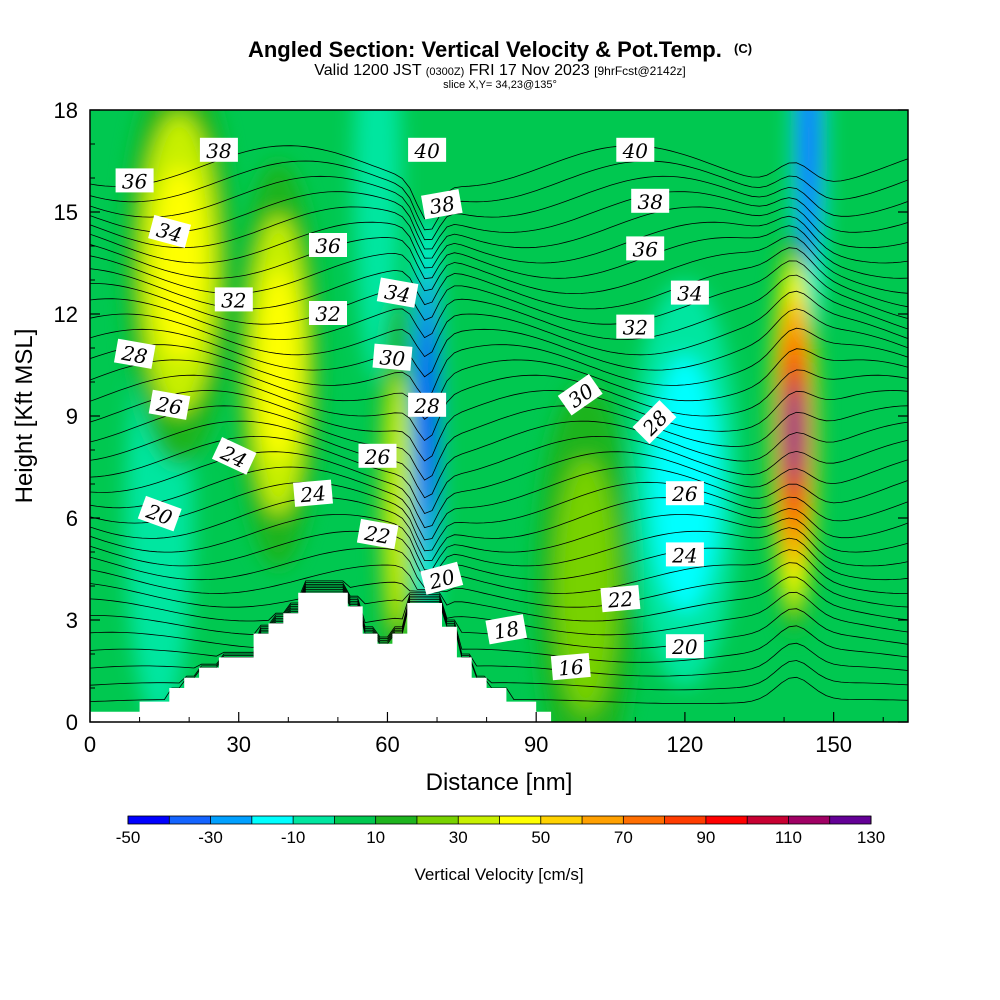  Describe the element at coordinates (540, 837) in the screenshot. I see `colorbar-tick-label: 50` at that location.